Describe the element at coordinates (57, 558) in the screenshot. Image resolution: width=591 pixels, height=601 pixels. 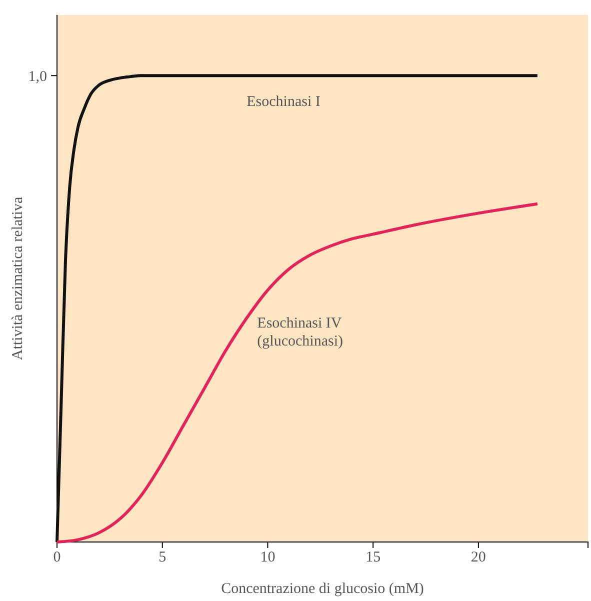
I see `x-tick-label: 0` at that location.